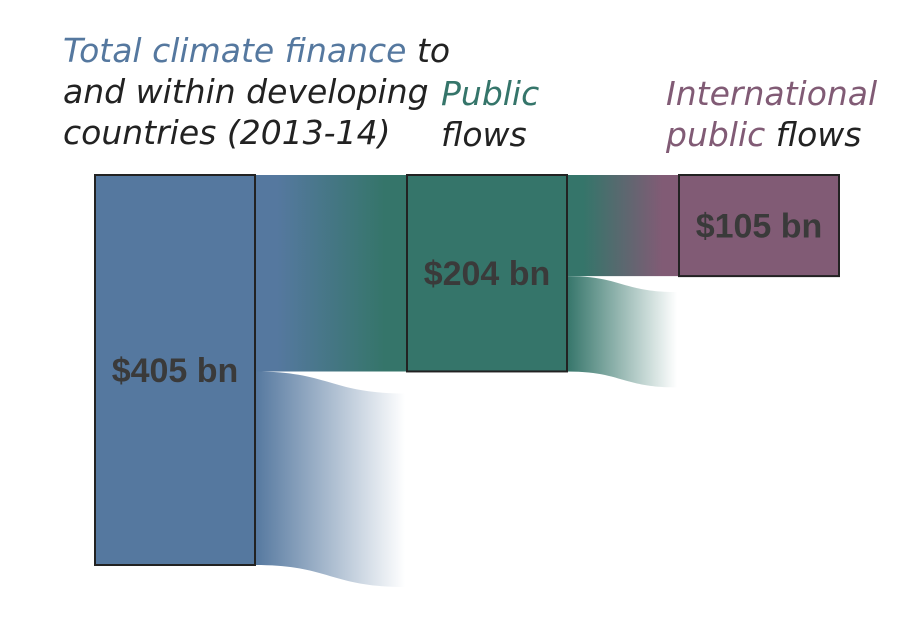 This screenshot has width=906, height=629. What do you see at coordinates (330, 479) in the screenshot?
I see `link-total-outflow` at bounding box center [330, 479].